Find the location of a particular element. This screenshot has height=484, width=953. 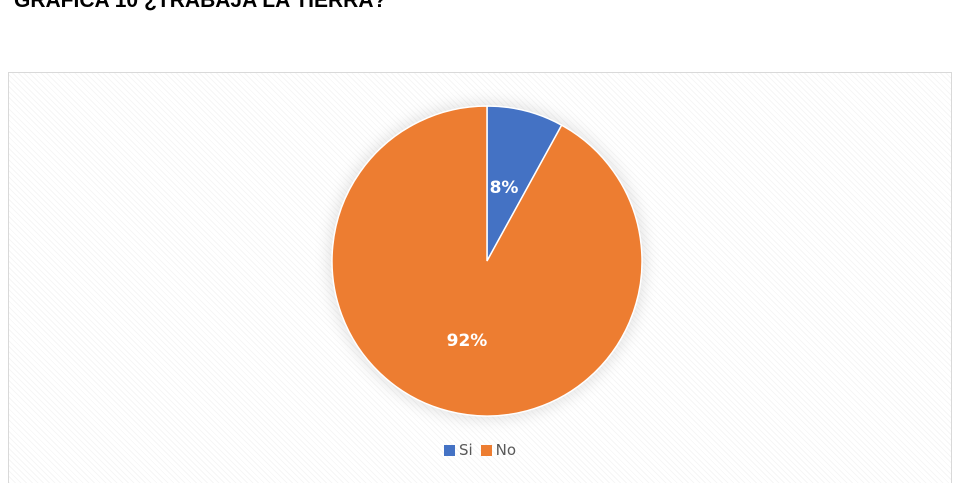

figure-caption: GRÁFICA 10 ¿TRABAJA LA TIERRA? is located at coordinates (200, 6).